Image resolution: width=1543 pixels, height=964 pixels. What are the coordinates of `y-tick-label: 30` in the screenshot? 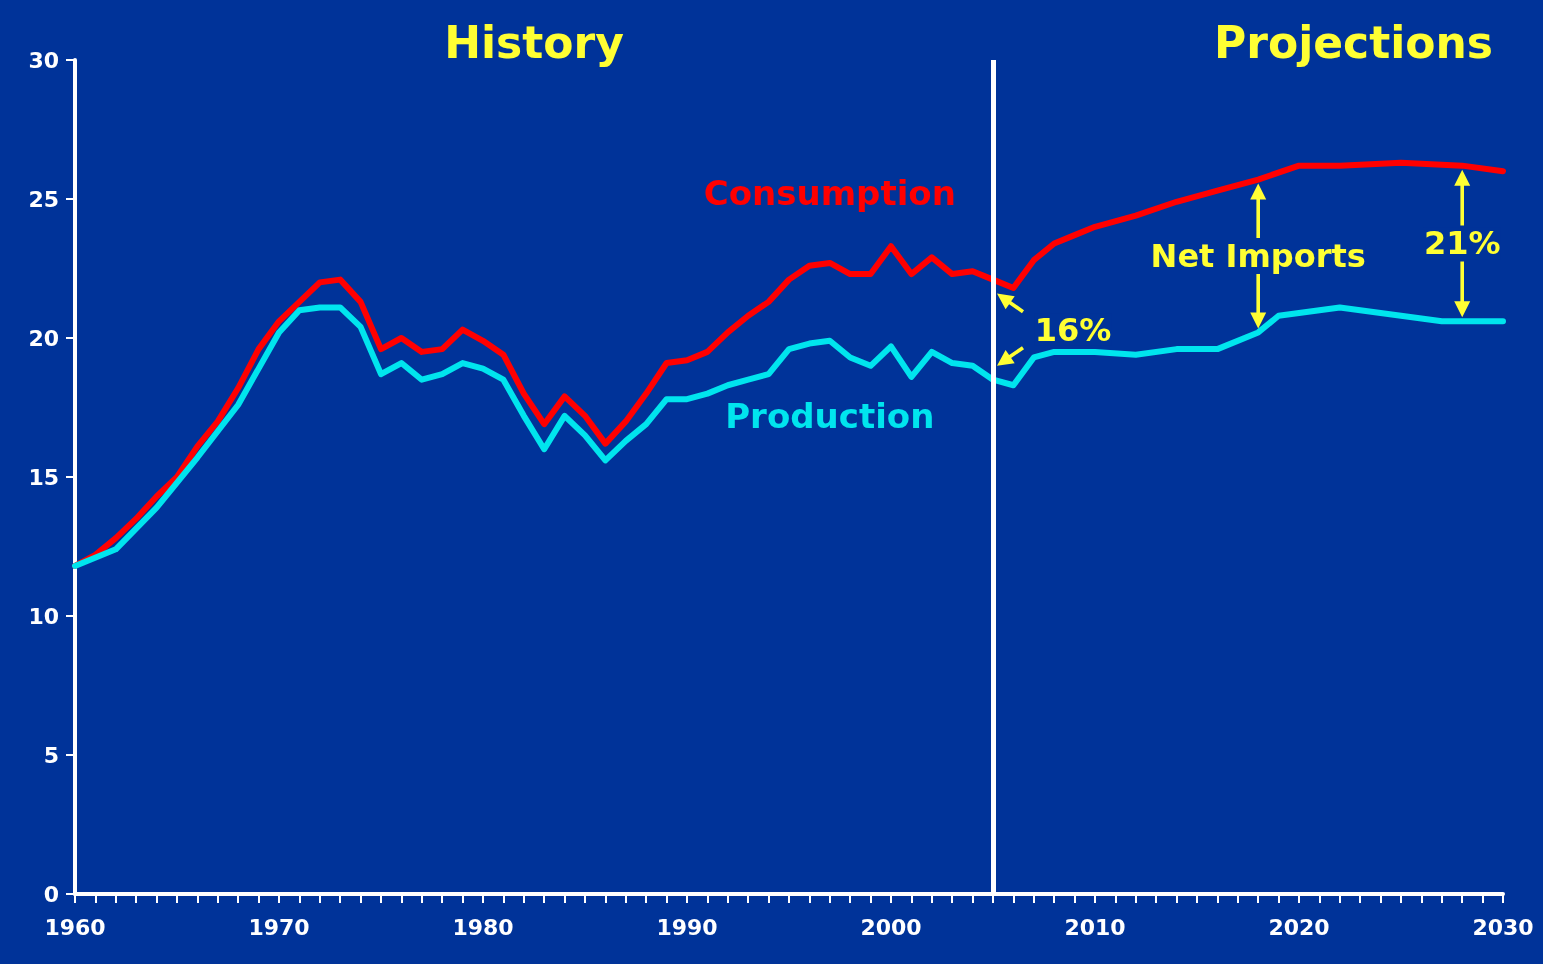 It's located at (43, 60).